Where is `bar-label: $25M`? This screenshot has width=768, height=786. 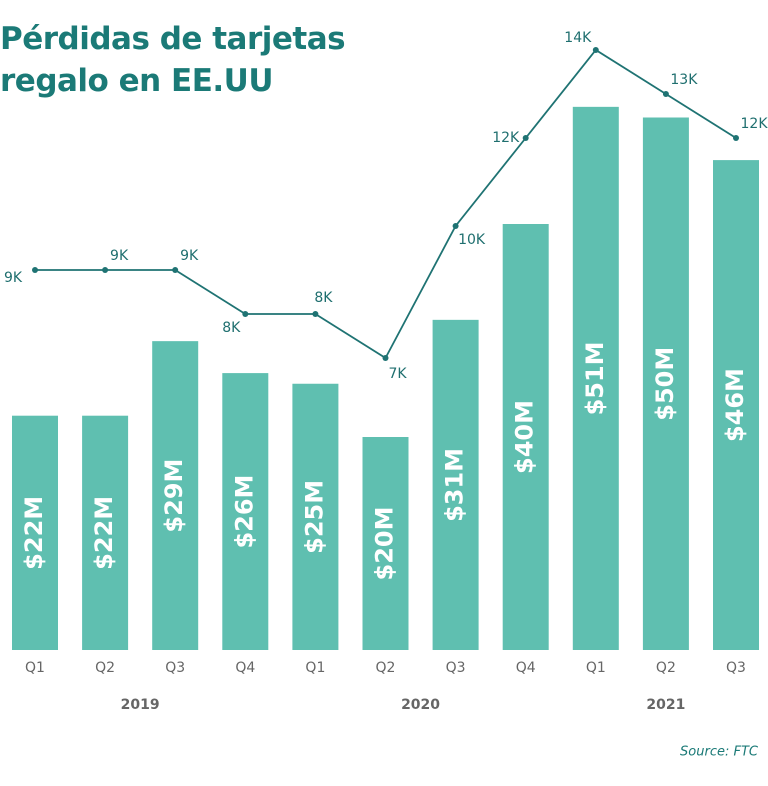
bar-label: $25M is located at coordinates (314, 517).